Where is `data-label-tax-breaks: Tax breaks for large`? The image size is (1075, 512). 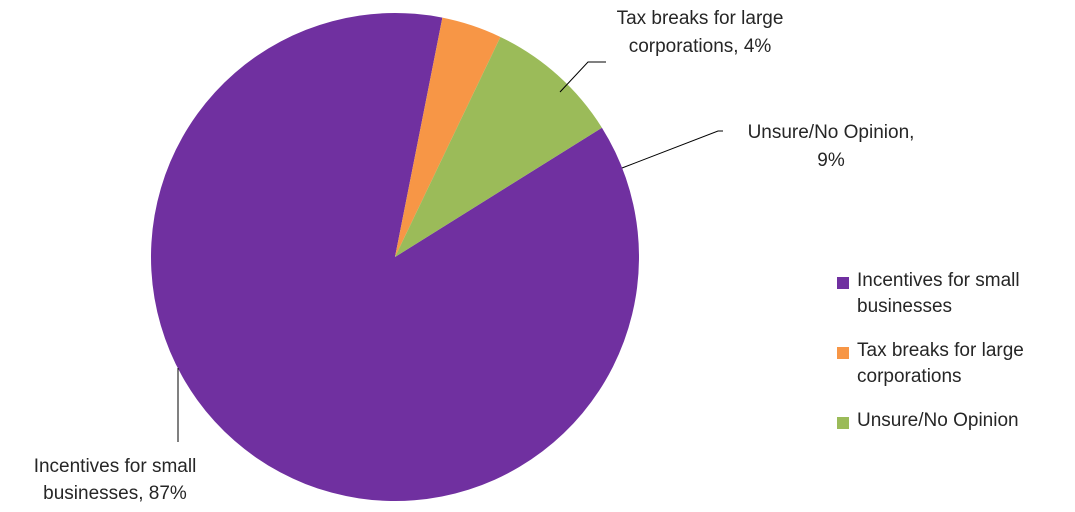 data-label-tax-breaks: Tax breaks for large is located at coordinates (700, 18).